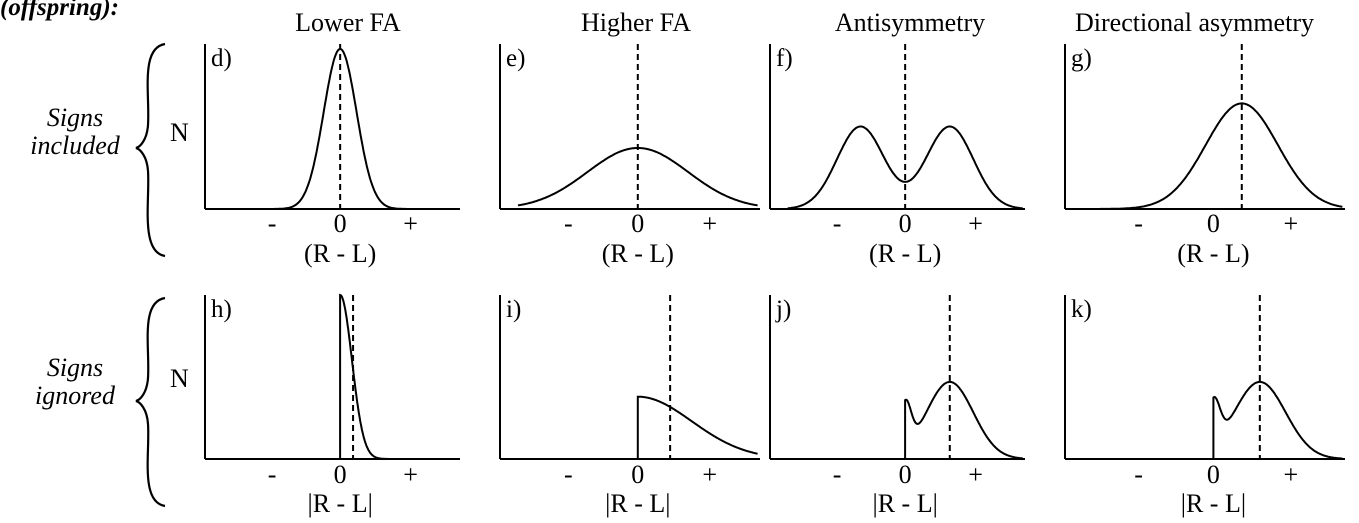 The image size is (1359, 523). What do you see at coordinates (784, 58) in the screenshot?
I see `panel-letter-label: f)` at bounding box center [784, 58].